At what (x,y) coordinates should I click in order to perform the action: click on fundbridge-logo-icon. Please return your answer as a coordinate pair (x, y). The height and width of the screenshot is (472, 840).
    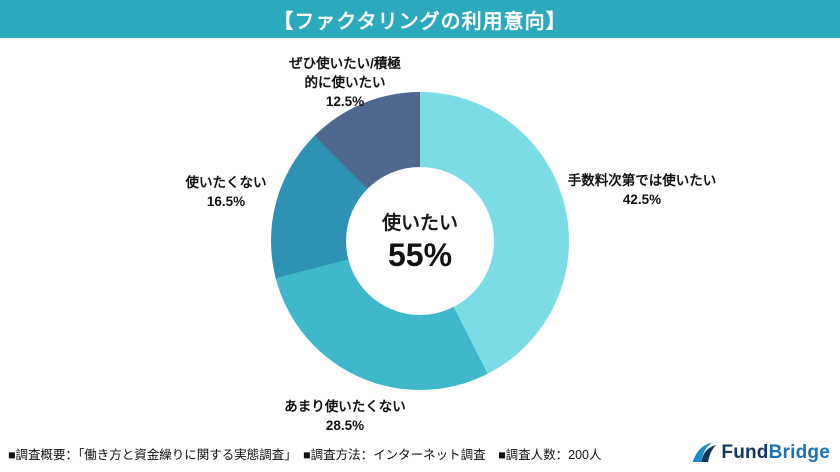
    Looking at the image, I should click on (705, 452).